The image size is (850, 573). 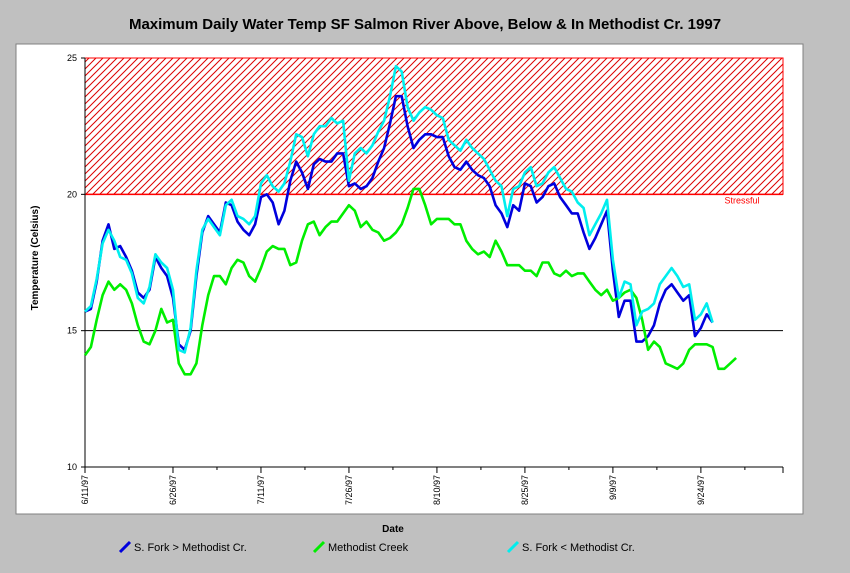 I want to click on y-tick-label: 15, so click(x=72, y=331).